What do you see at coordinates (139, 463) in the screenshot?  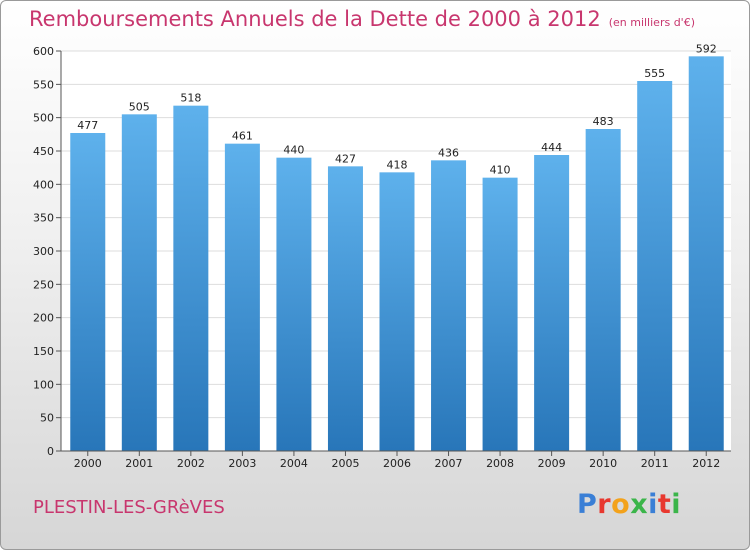 I see `x-tick-label-2001: 2001` at bounding box center [139, 463].